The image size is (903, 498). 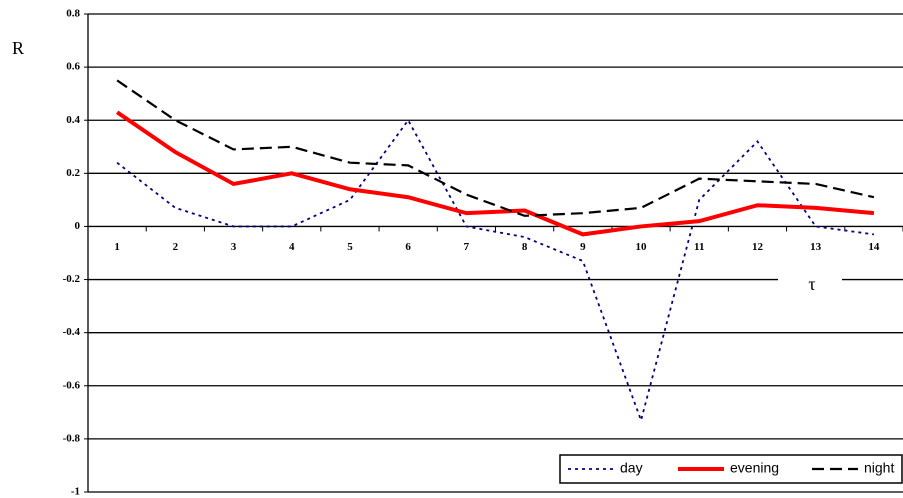 I want to click on y-tick-label: -0.6, so click(x=72, y=385).